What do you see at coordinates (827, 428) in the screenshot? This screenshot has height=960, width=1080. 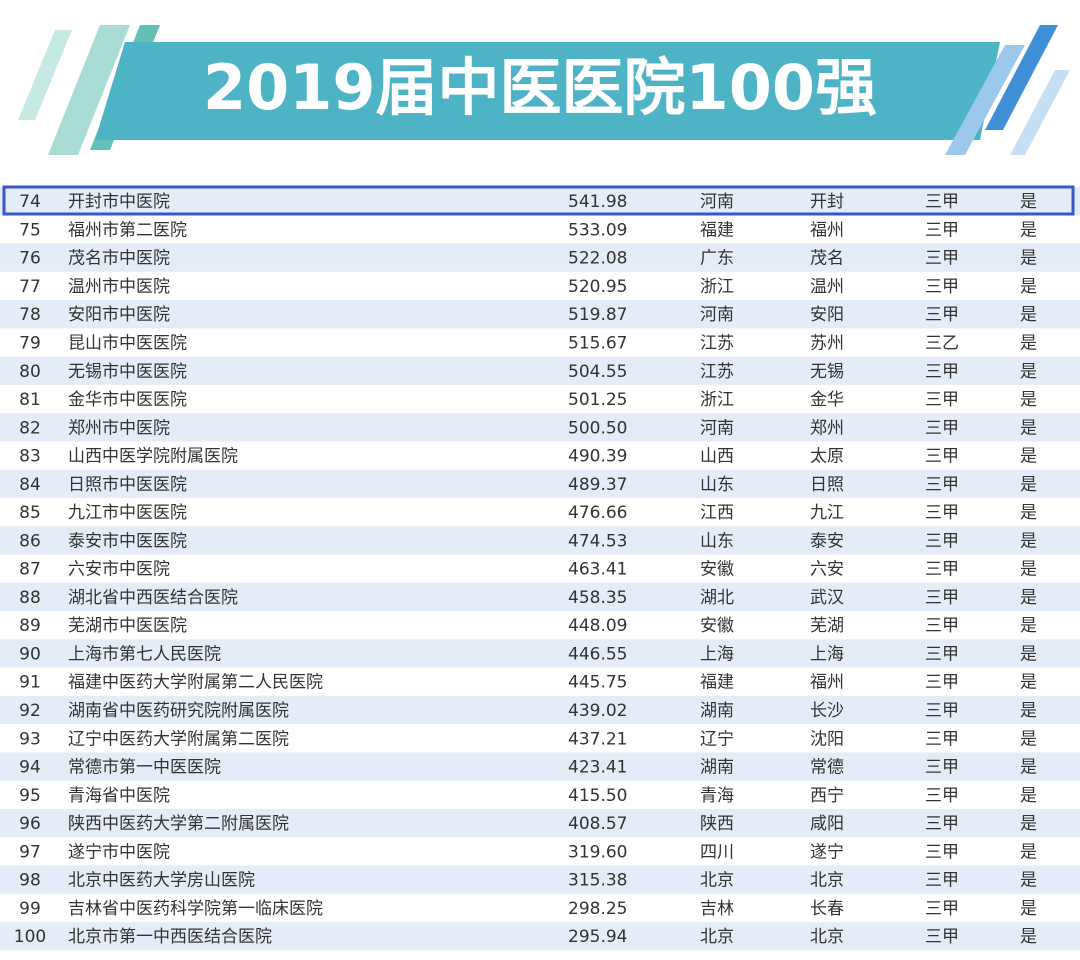 I see `city: 郑州` at bounding box center [827, 428].